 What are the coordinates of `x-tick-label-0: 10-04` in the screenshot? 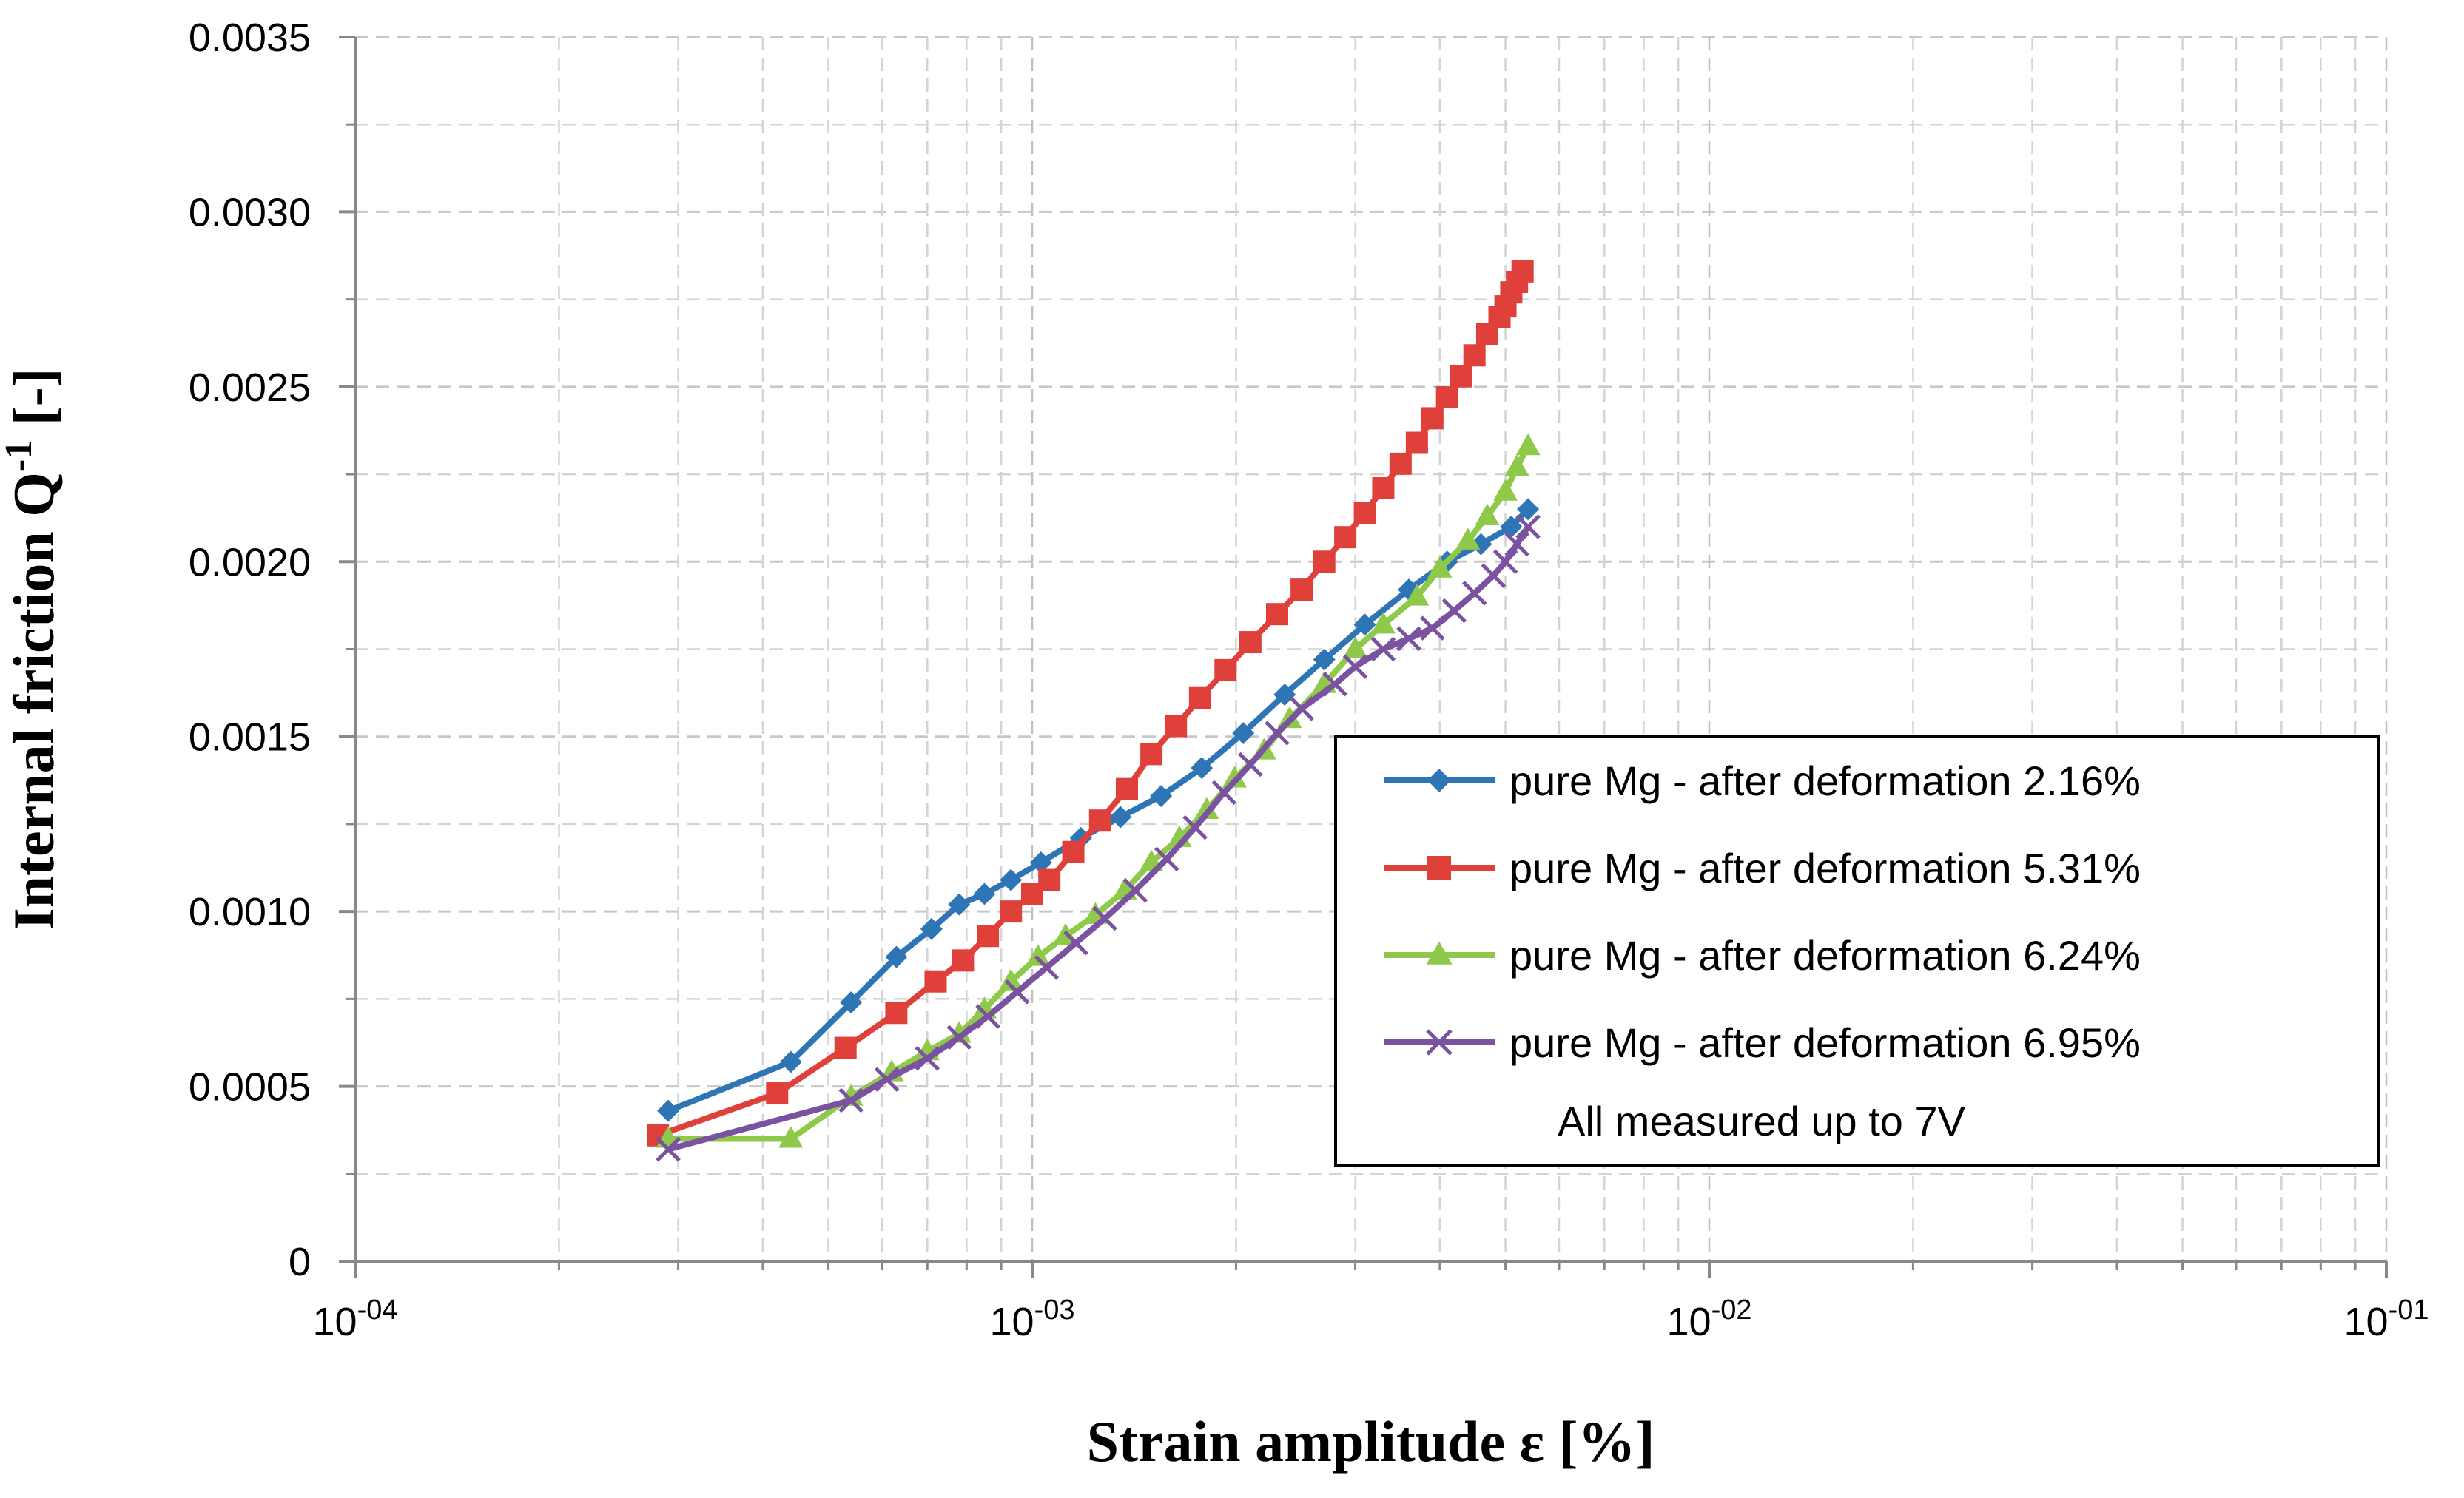 It's located at (355, 1319).